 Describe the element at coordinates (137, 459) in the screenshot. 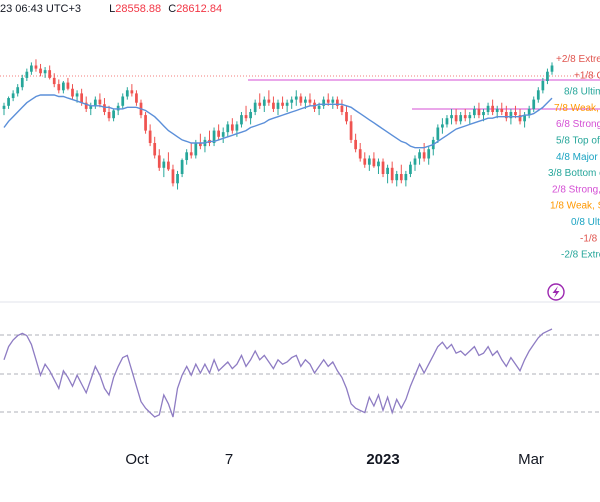

I see `x-tick-label: Oct` at that location.